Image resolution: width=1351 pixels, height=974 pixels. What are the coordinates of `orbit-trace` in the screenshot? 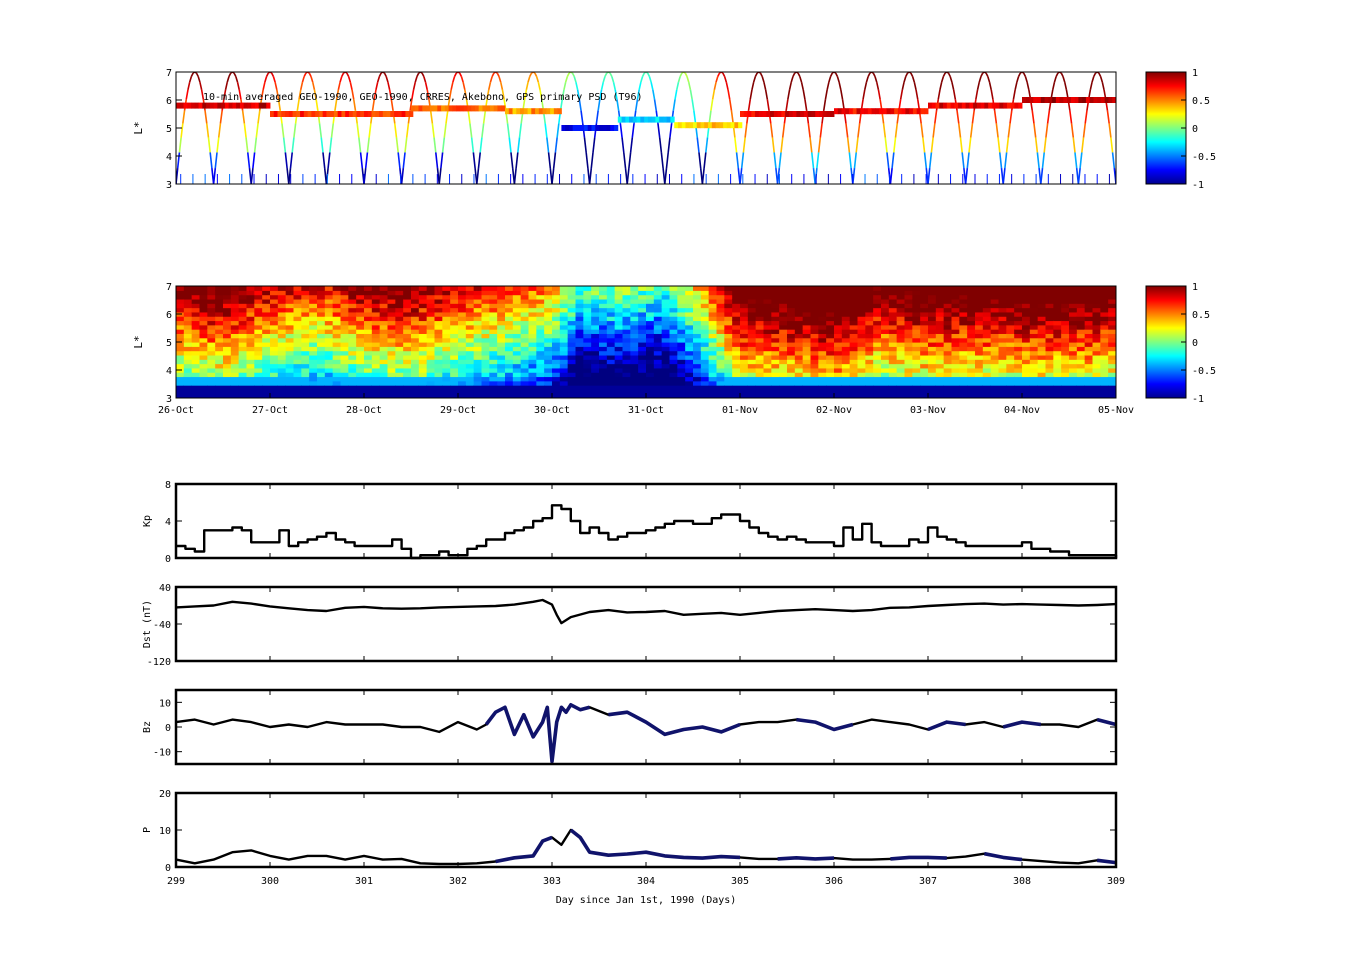 It's located at (721, 128).